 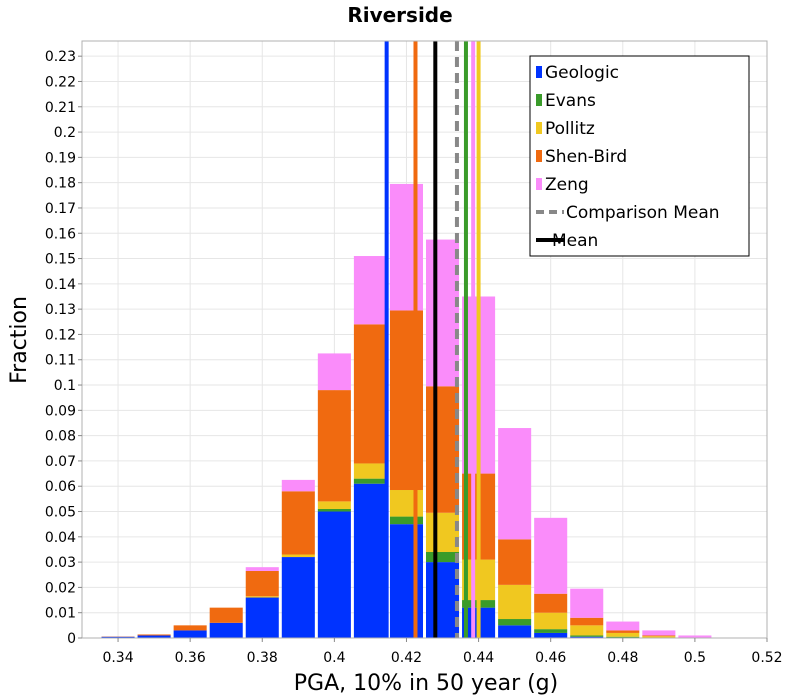 I want to click on x-tick-label: 0.42, so click(x=406, y=658).